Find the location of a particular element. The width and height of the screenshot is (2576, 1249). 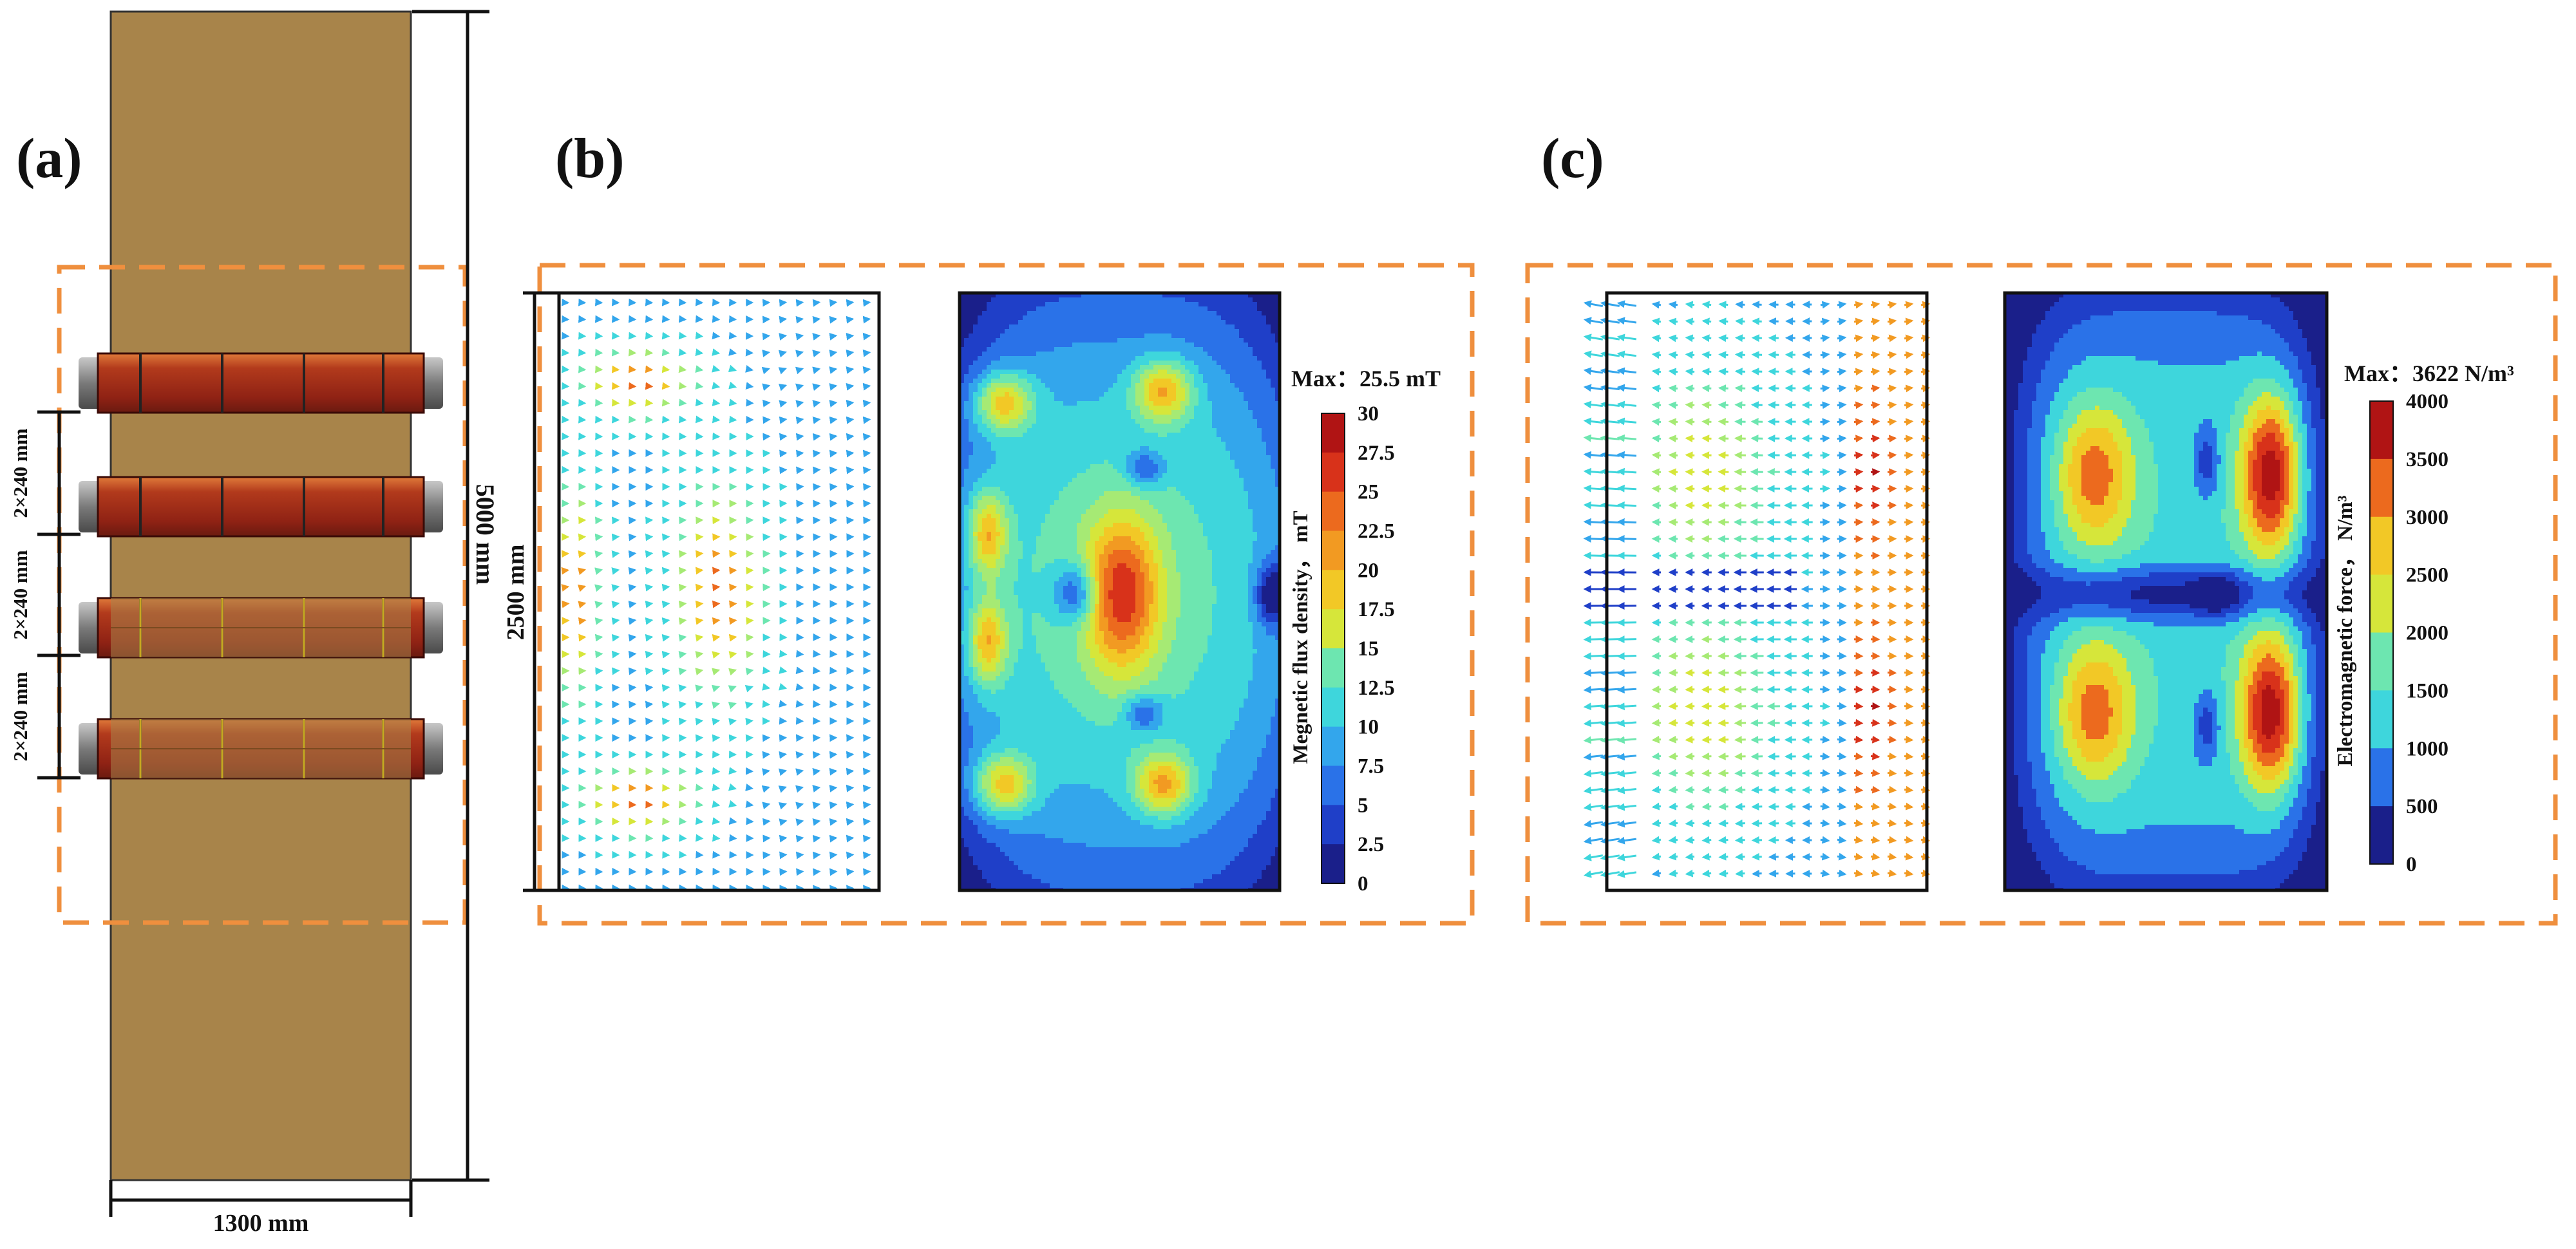

colorbar-tick-label: 22.5 is located at coordinates (1376, 531).